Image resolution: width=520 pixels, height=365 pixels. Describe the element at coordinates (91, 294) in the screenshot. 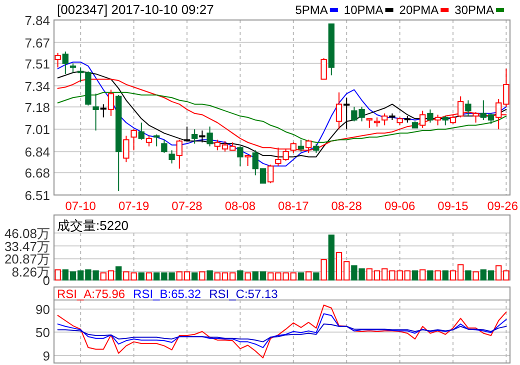

I see `series-label: RSI_A:75.96` at that location.